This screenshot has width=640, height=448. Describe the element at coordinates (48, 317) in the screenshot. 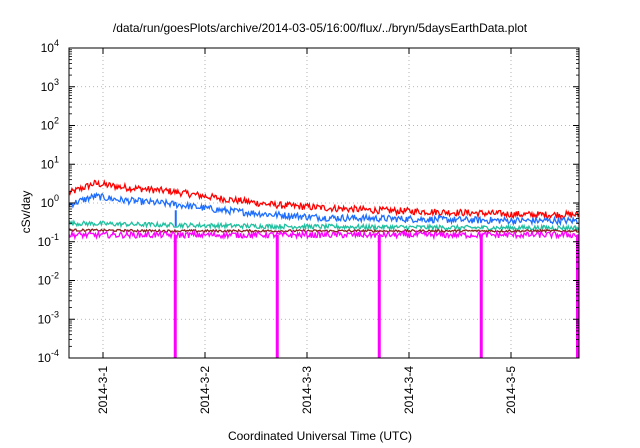

I see `y-tick-label: 10⁻³` at that location.